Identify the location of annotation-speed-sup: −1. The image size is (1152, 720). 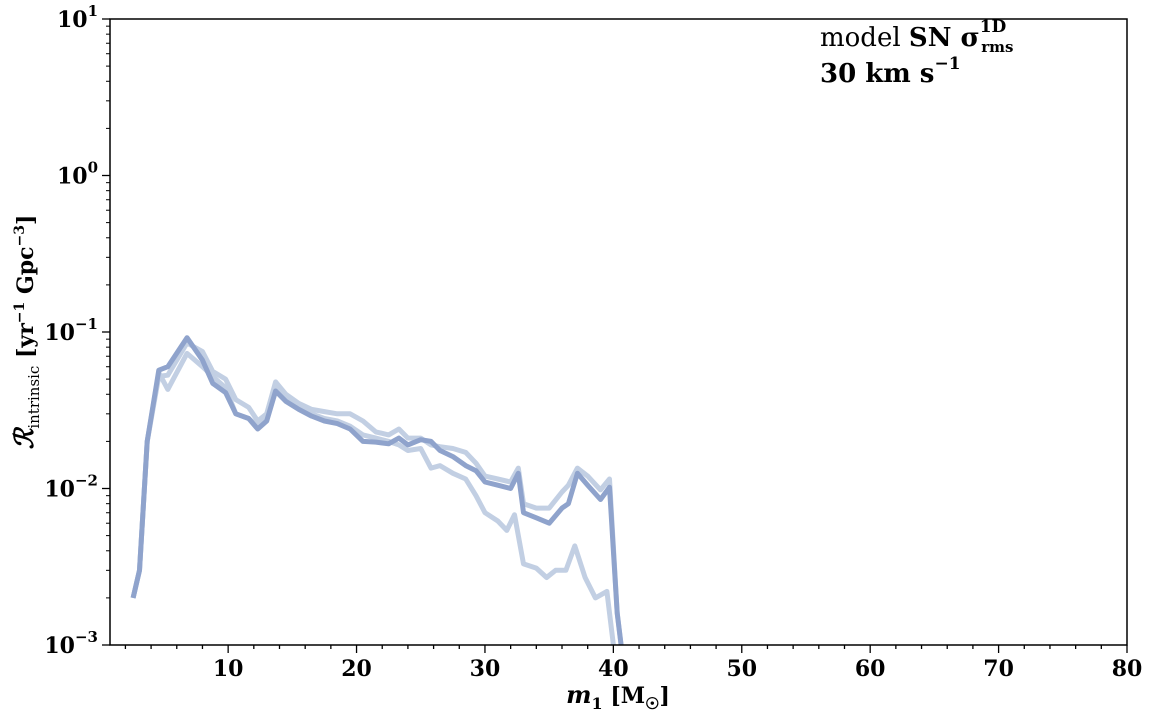
(947, 64).